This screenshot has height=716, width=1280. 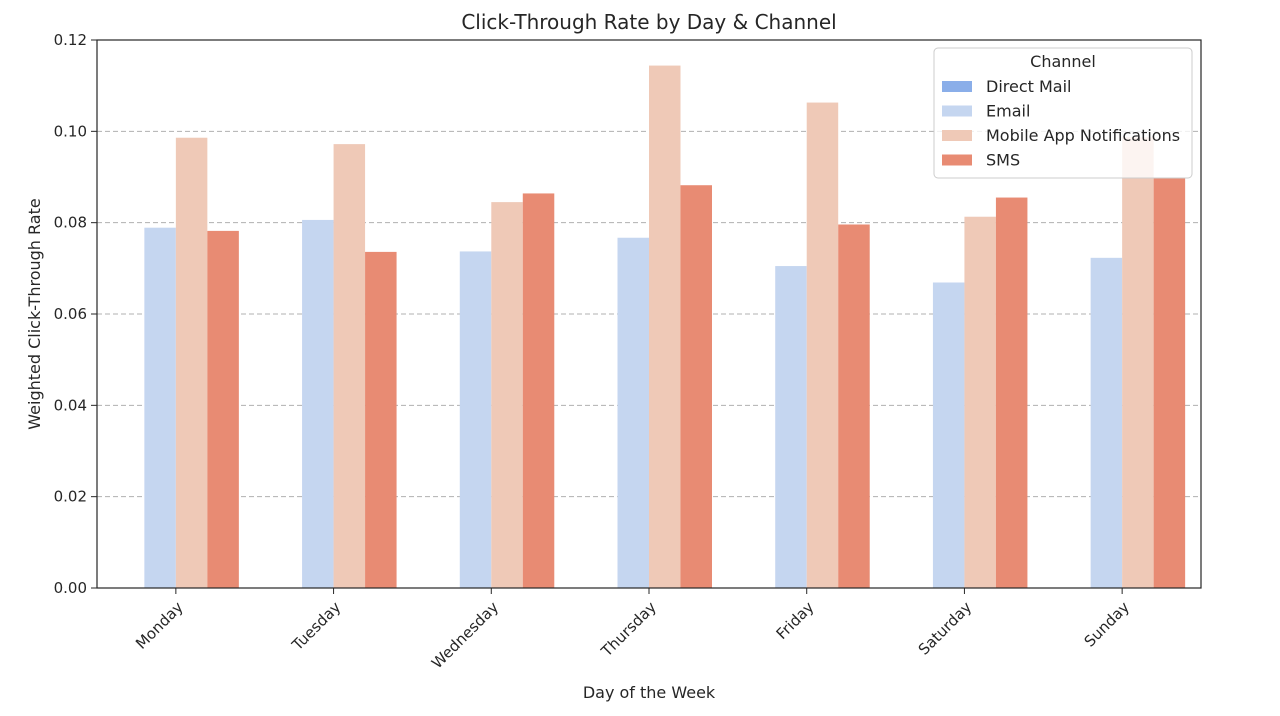 I want to click on bar-mobile-app-notifications-saturday, so click(x=980, y=402).